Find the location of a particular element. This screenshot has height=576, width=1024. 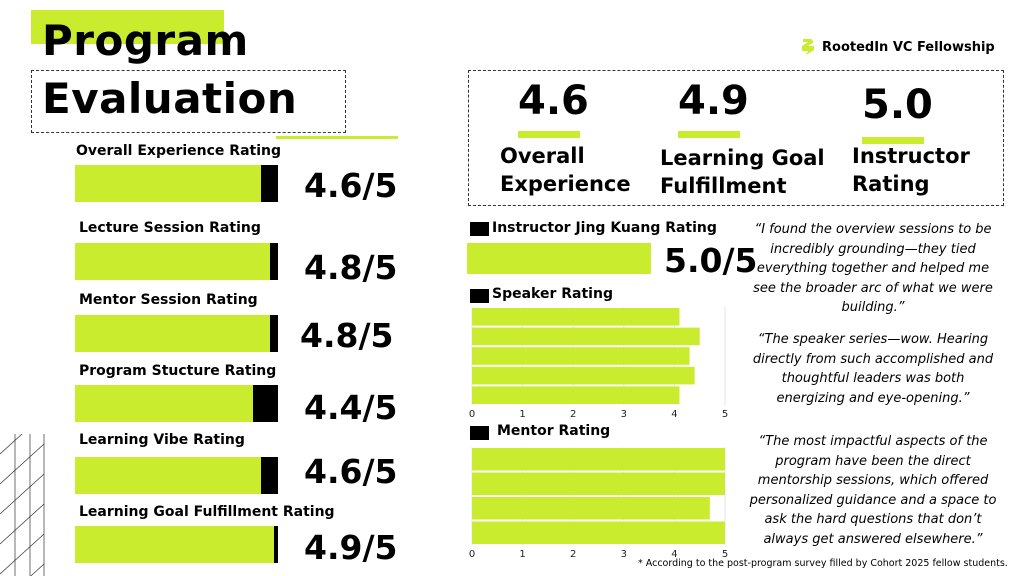

kpi-label: Overall Experience is located at coordinates (565, 170).